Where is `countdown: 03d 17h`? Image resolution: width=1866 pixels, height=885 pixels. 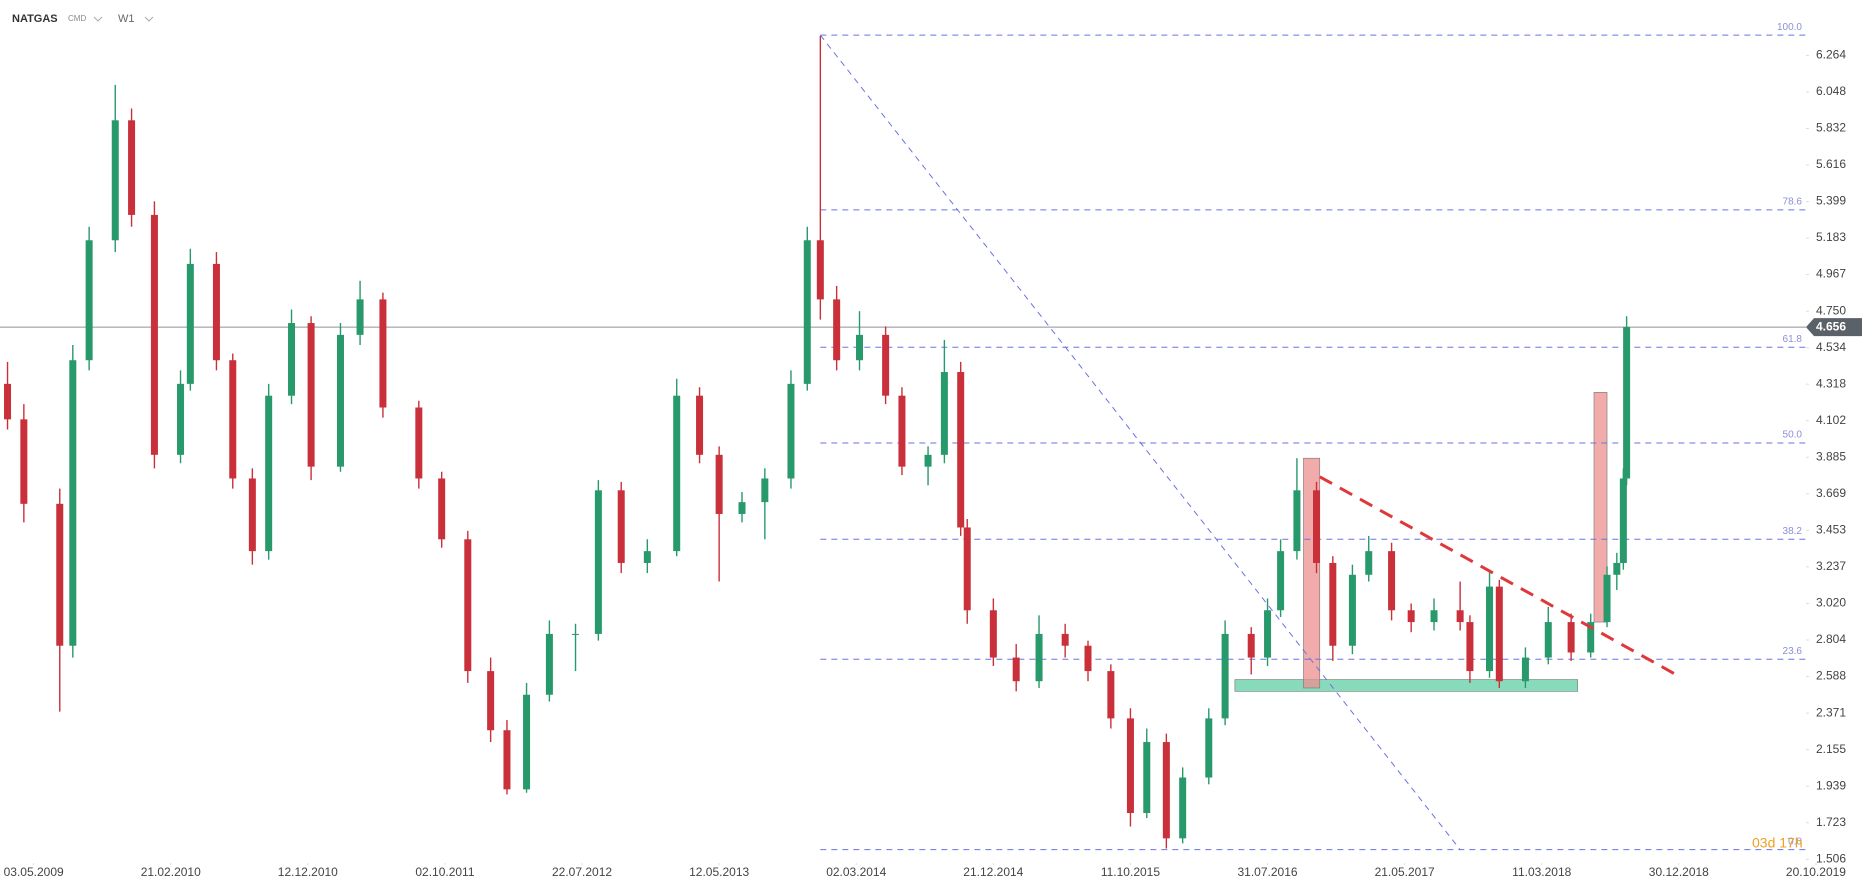 countdown: 03d 17h is located at coordinates (1777, 843).